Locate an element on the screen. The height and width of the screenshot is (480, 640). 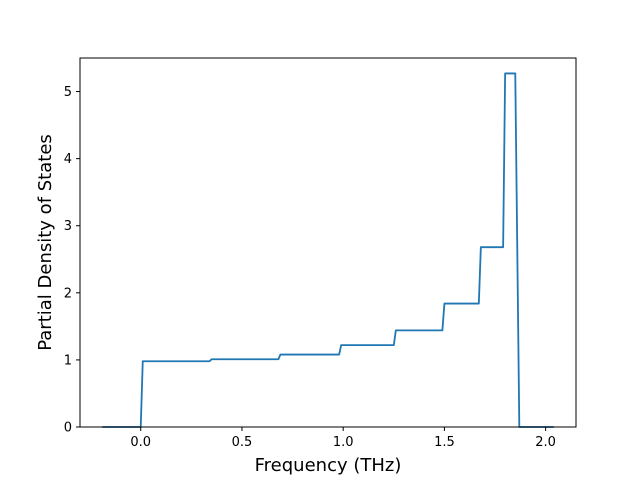
y-tick-label: 1 is located at coordinates (68, 360).